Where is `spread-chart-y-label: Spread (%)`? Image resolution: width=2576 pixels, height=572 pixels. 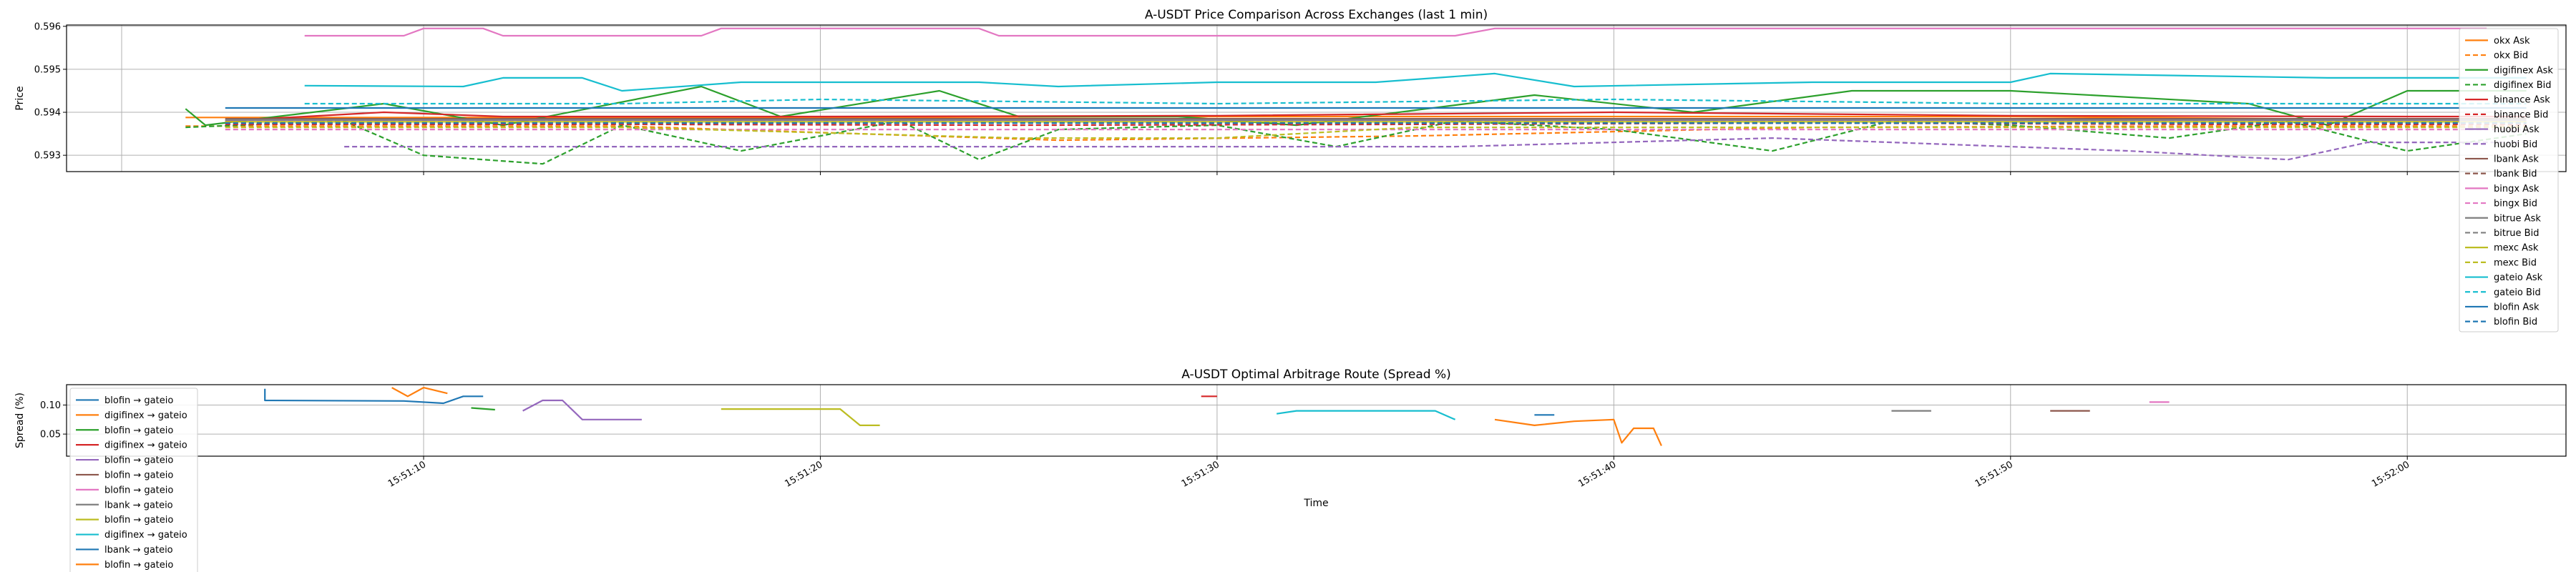
spread-chart-y-label: Spread (%) is located at coordinates (20, 420).